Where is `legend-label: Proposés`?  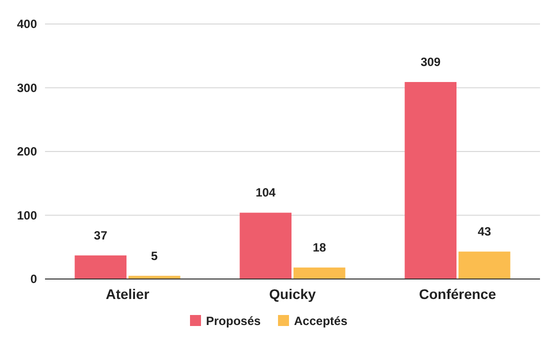 legend-label: Proposés is located at coordinates (234, 321).